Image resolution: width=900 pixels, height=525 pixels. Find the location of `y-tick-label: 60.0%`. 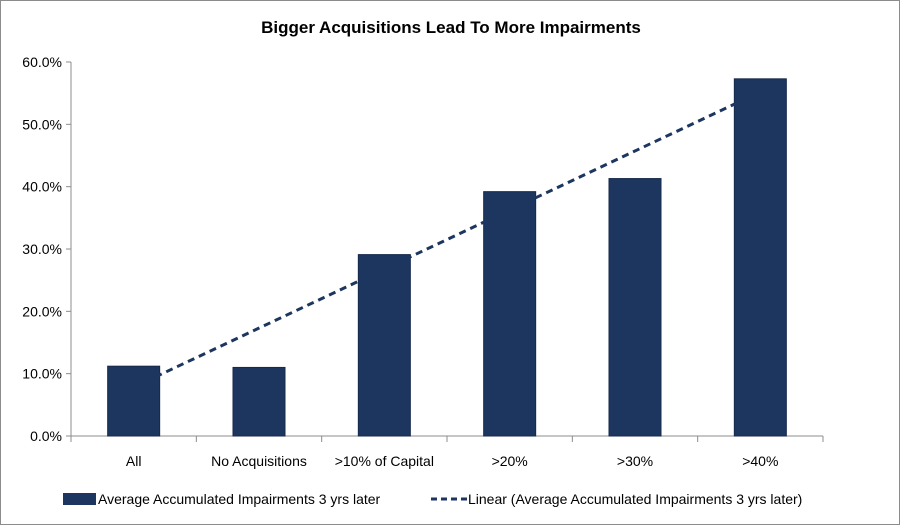

y-tick-label: 60.0% is located at coordinates (42, 62).